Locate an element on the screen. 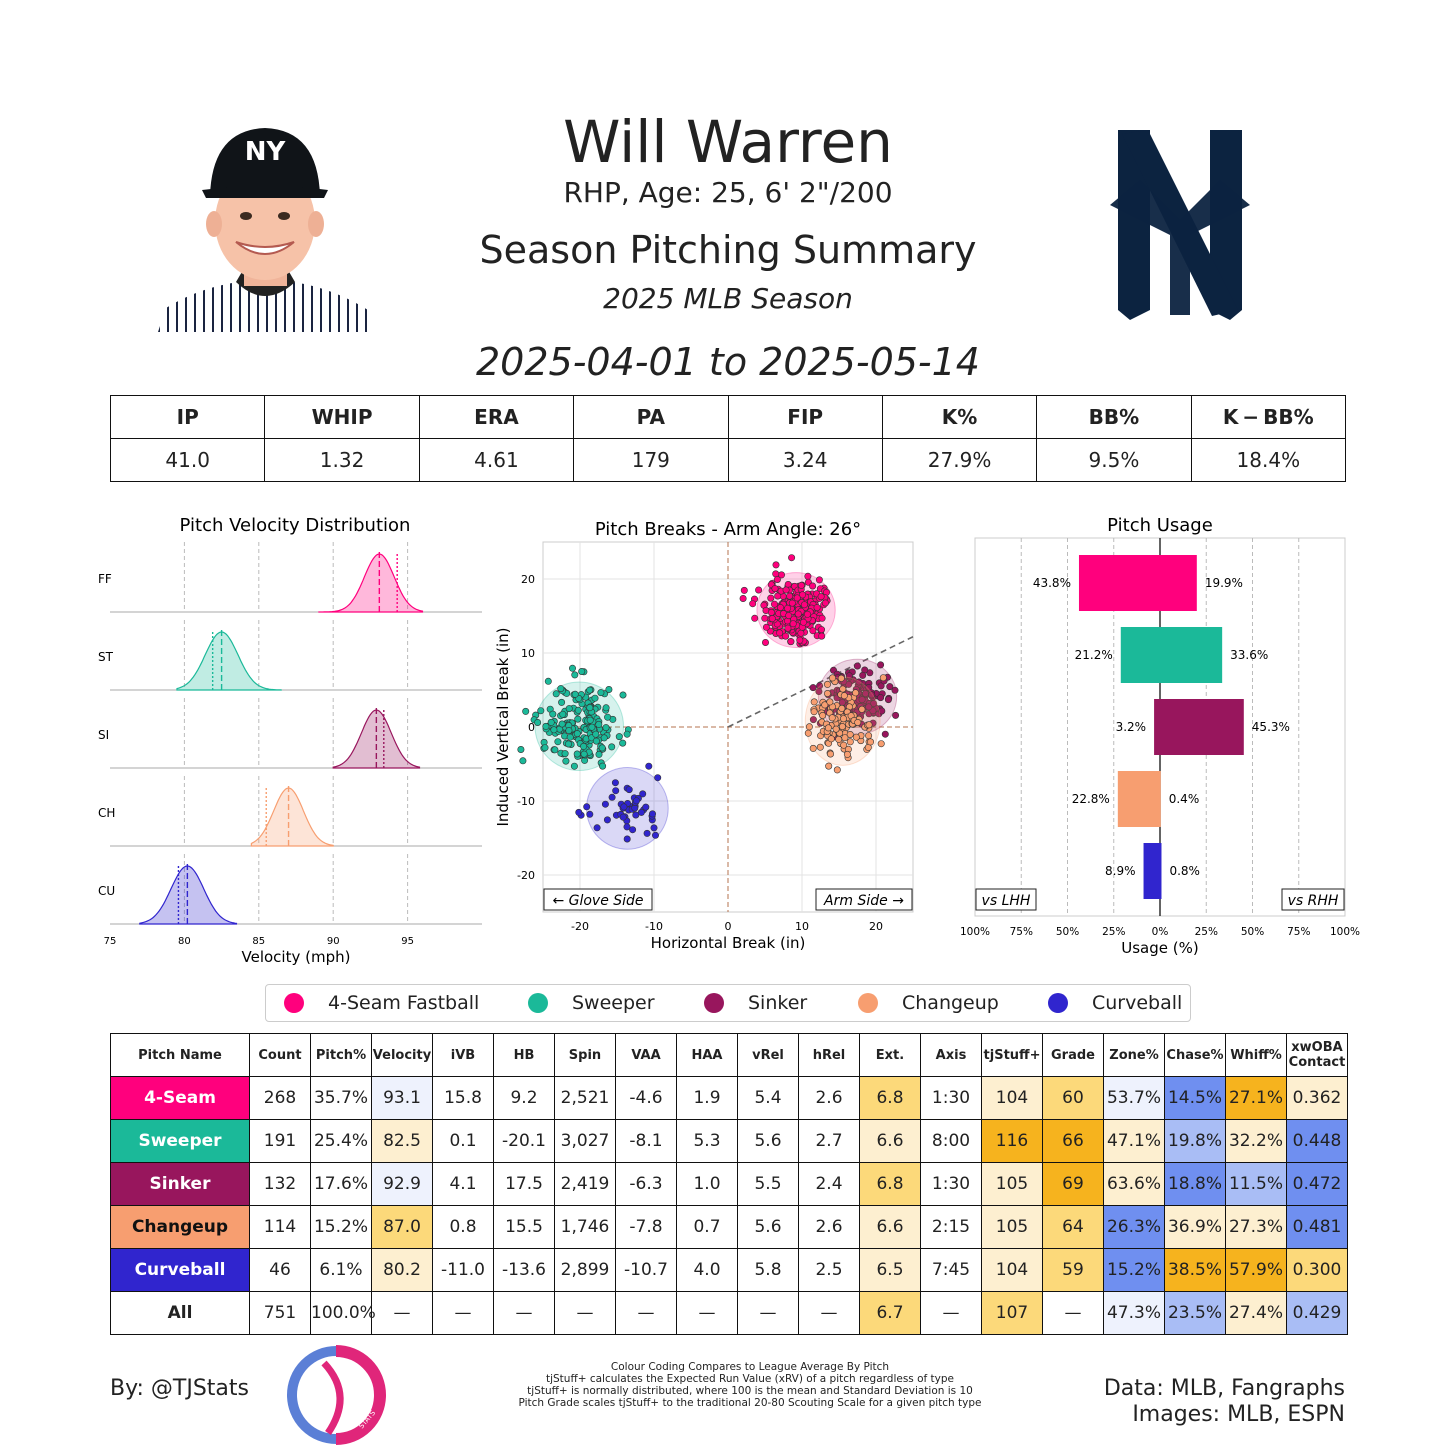 The image size is (1456, 1456). table-cell: 0.472 is located at coordinates (1317, 1184).